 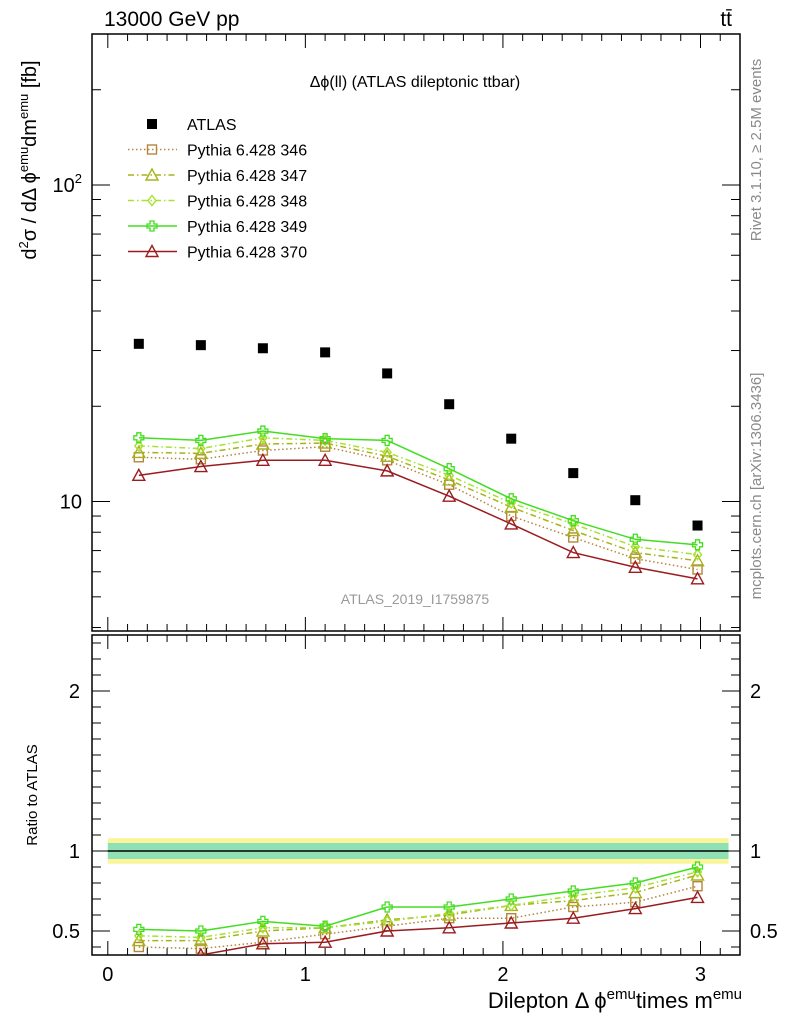 I want to click on legend-label: ATLAS, so click(x=212, y=125).